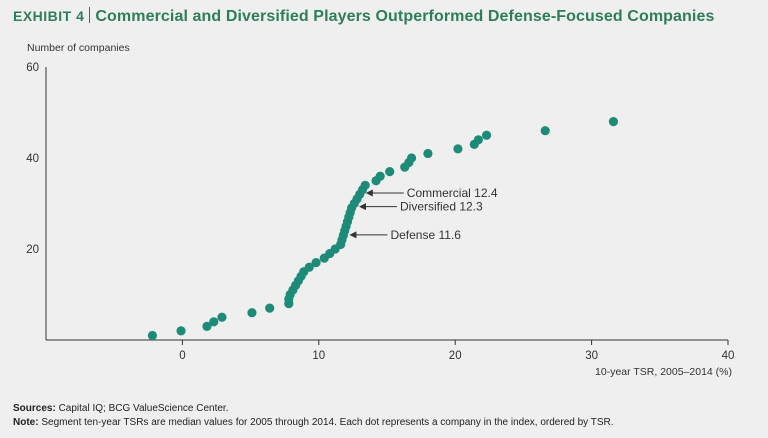  What do you see at coordinates (34, 408) in the screenshot?
I see `sources-label: Sources:` at bounding box center [34, 408].